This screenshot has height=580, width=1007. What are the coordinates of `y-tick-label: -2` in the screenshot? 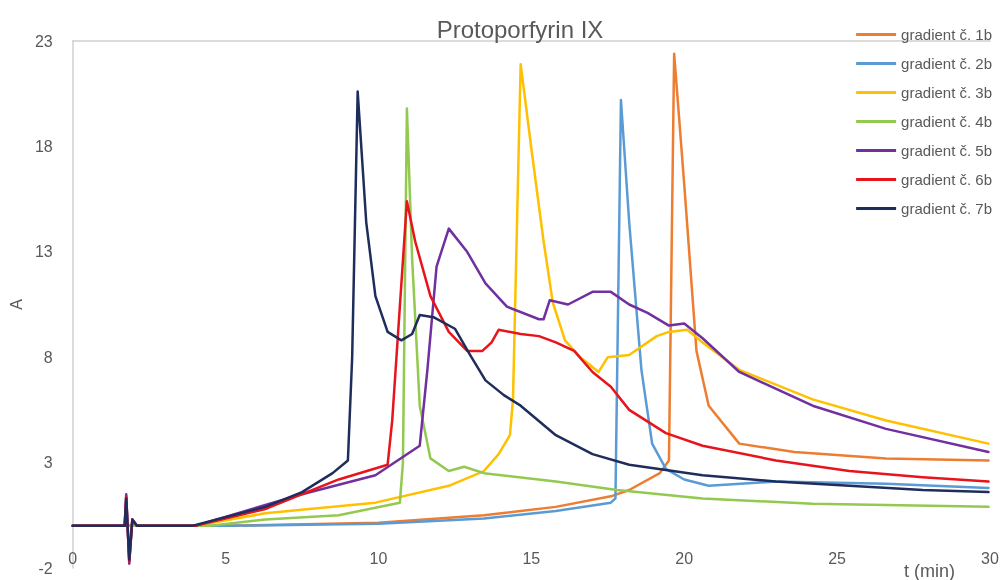 It's located at (45, 568).